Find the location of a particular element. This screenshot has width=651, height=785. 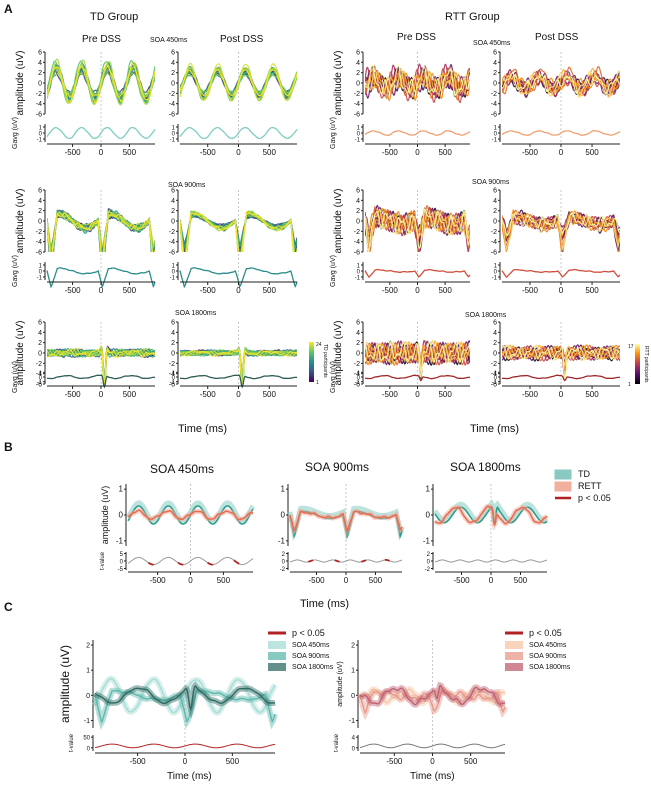

b-soa-900-t-y-tick-label: 2 is located at coordinates (284, 555).